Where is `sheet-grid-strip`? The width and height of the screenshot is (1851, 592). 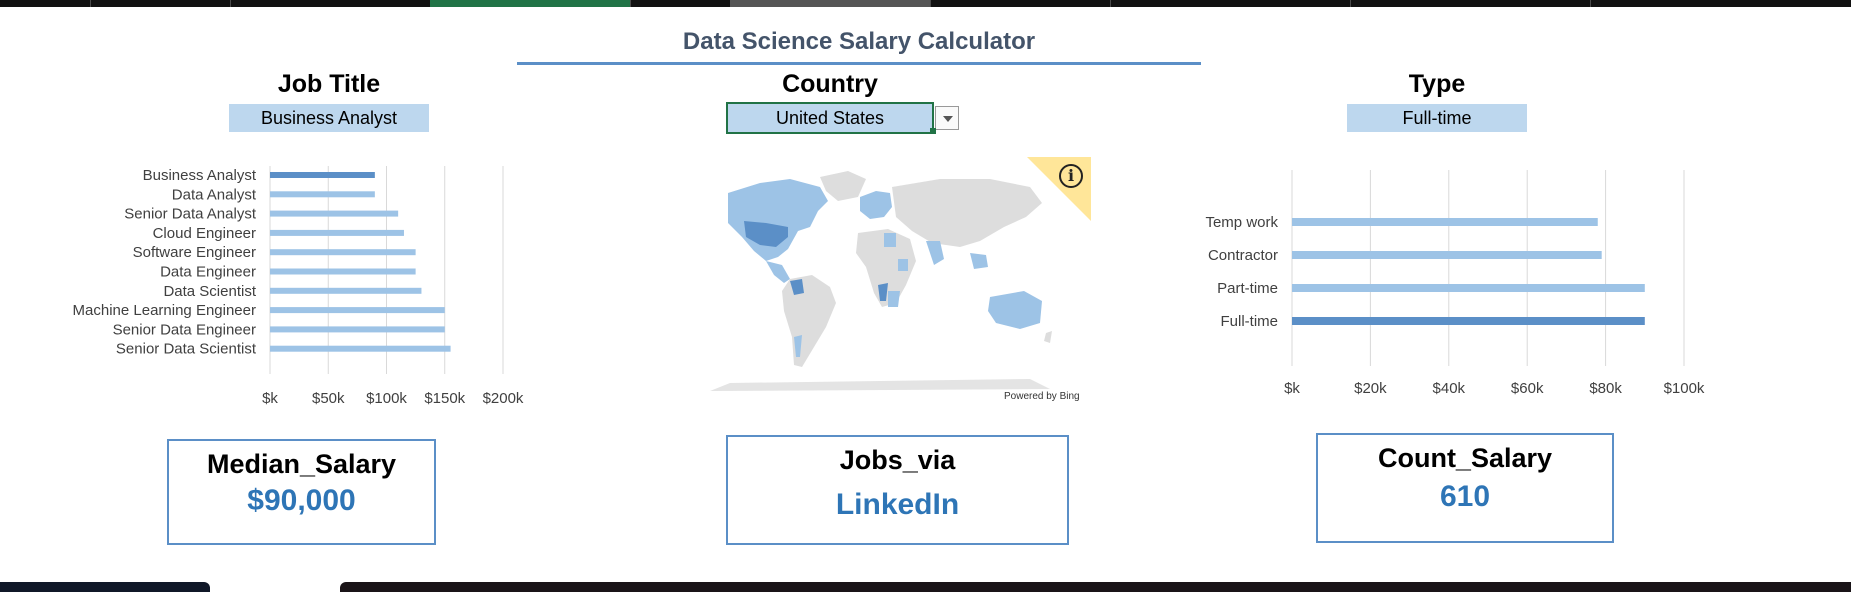 sheet-grid-strip is located at coordinates (925, 3).